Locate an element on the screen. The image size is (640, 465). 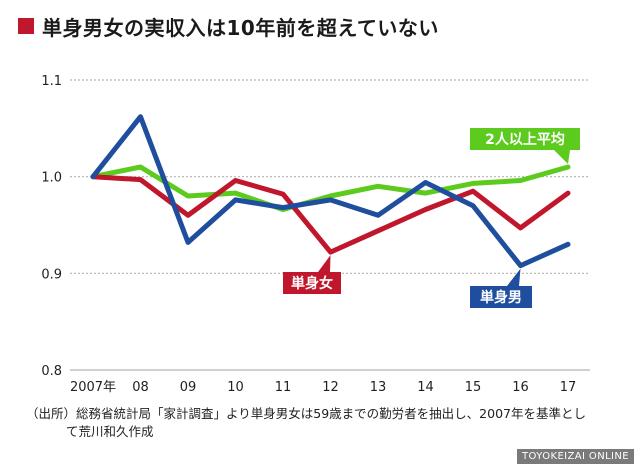
label-single-male: 単身男 is located at coordinates (501, 297).